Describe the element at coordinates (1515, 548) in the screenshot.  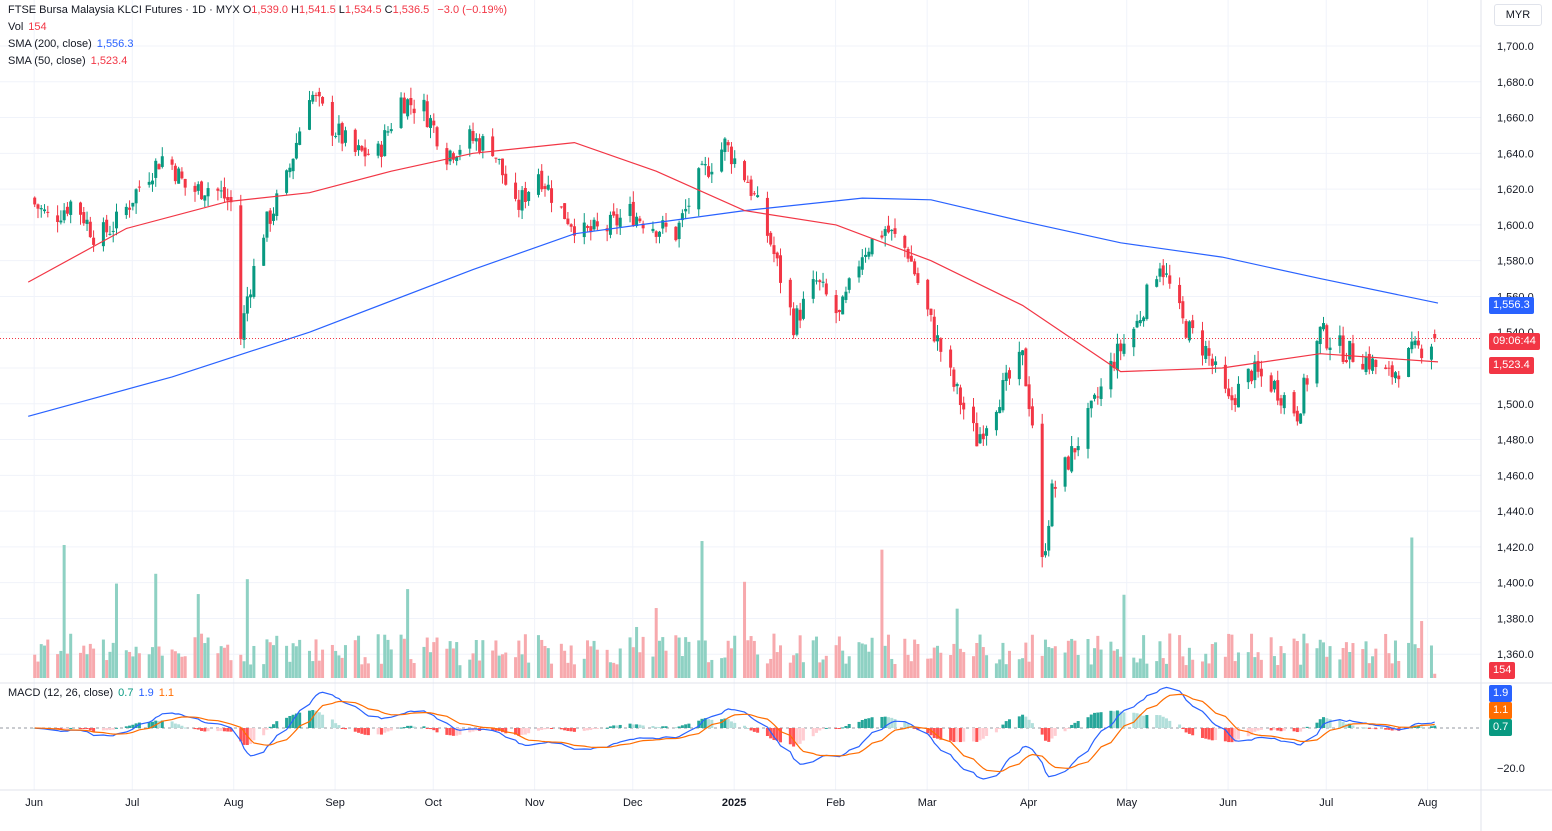
I see `price-tick-label: 1,420.0` at that location.